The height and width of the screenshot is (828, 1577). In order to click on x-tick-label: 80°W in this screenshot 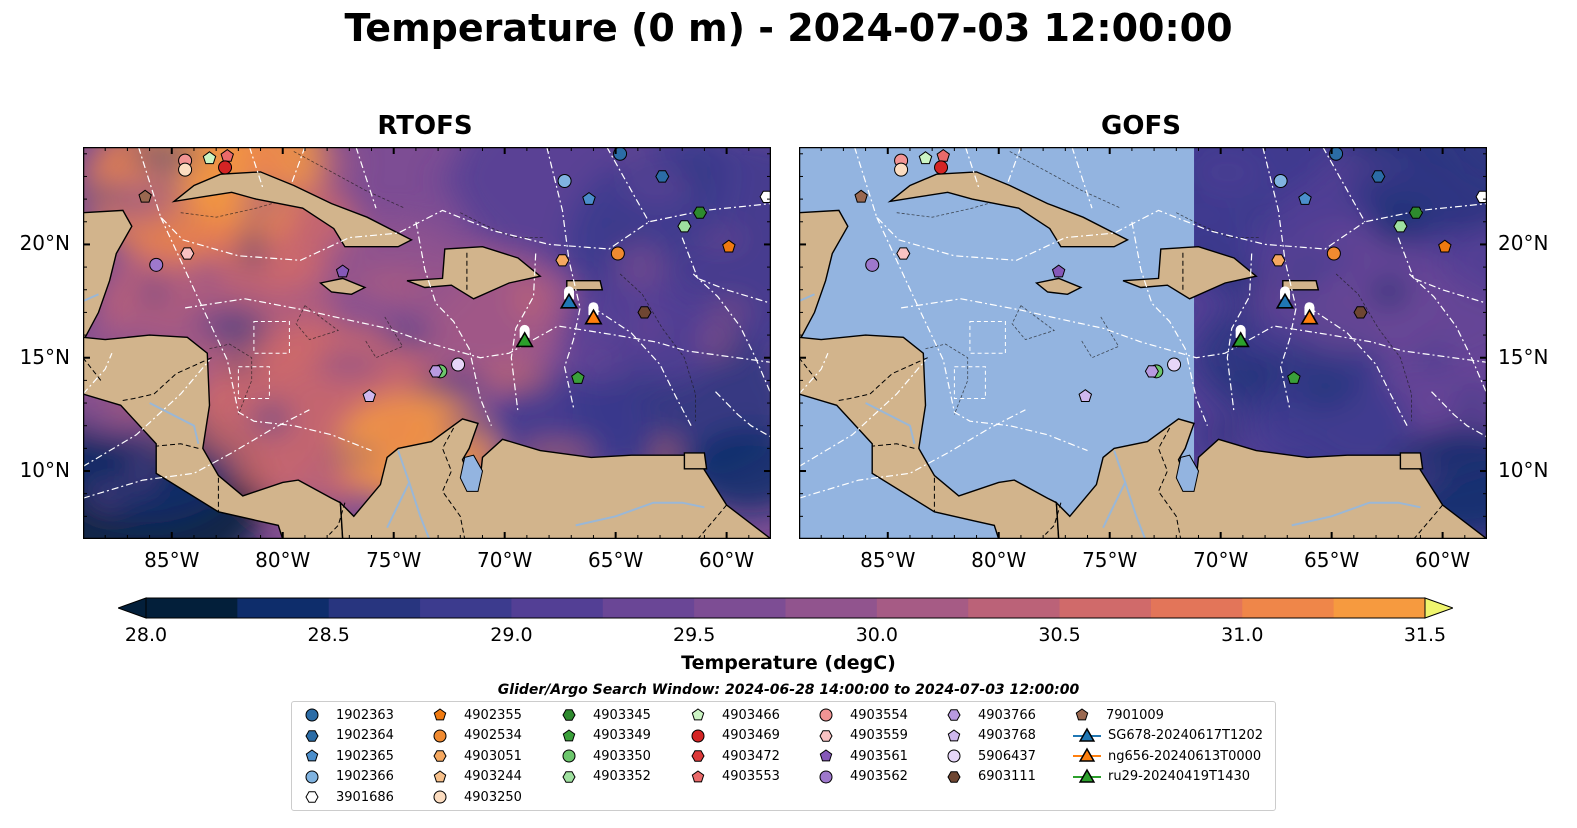, I will do `click(999, 560)`.